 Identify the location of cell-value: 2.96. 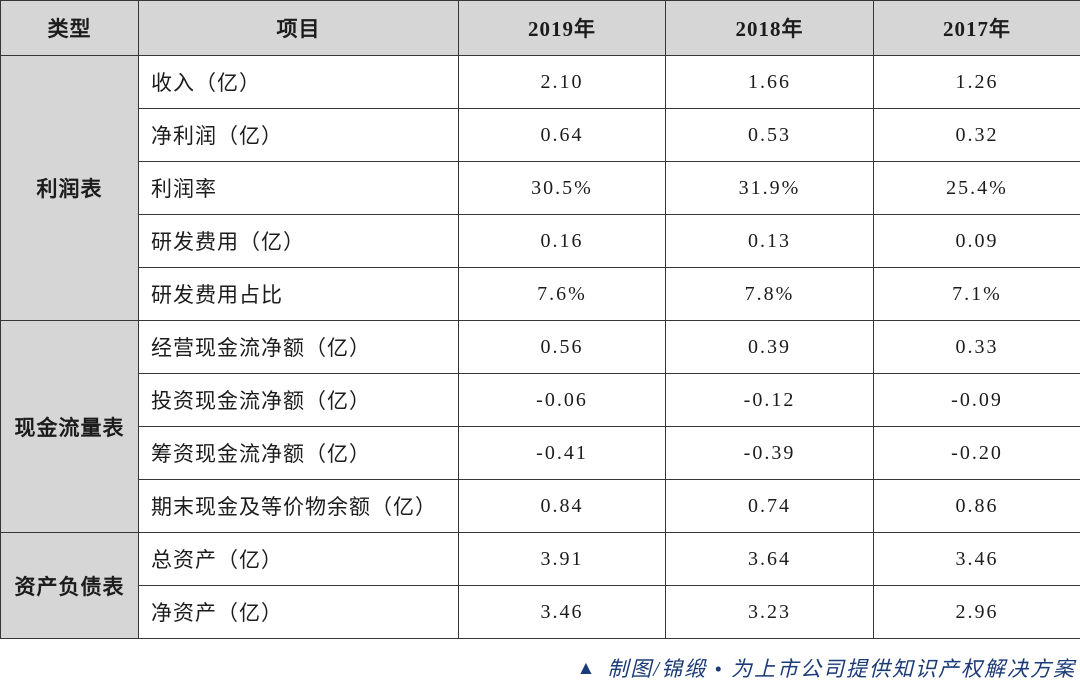
(976, 612).